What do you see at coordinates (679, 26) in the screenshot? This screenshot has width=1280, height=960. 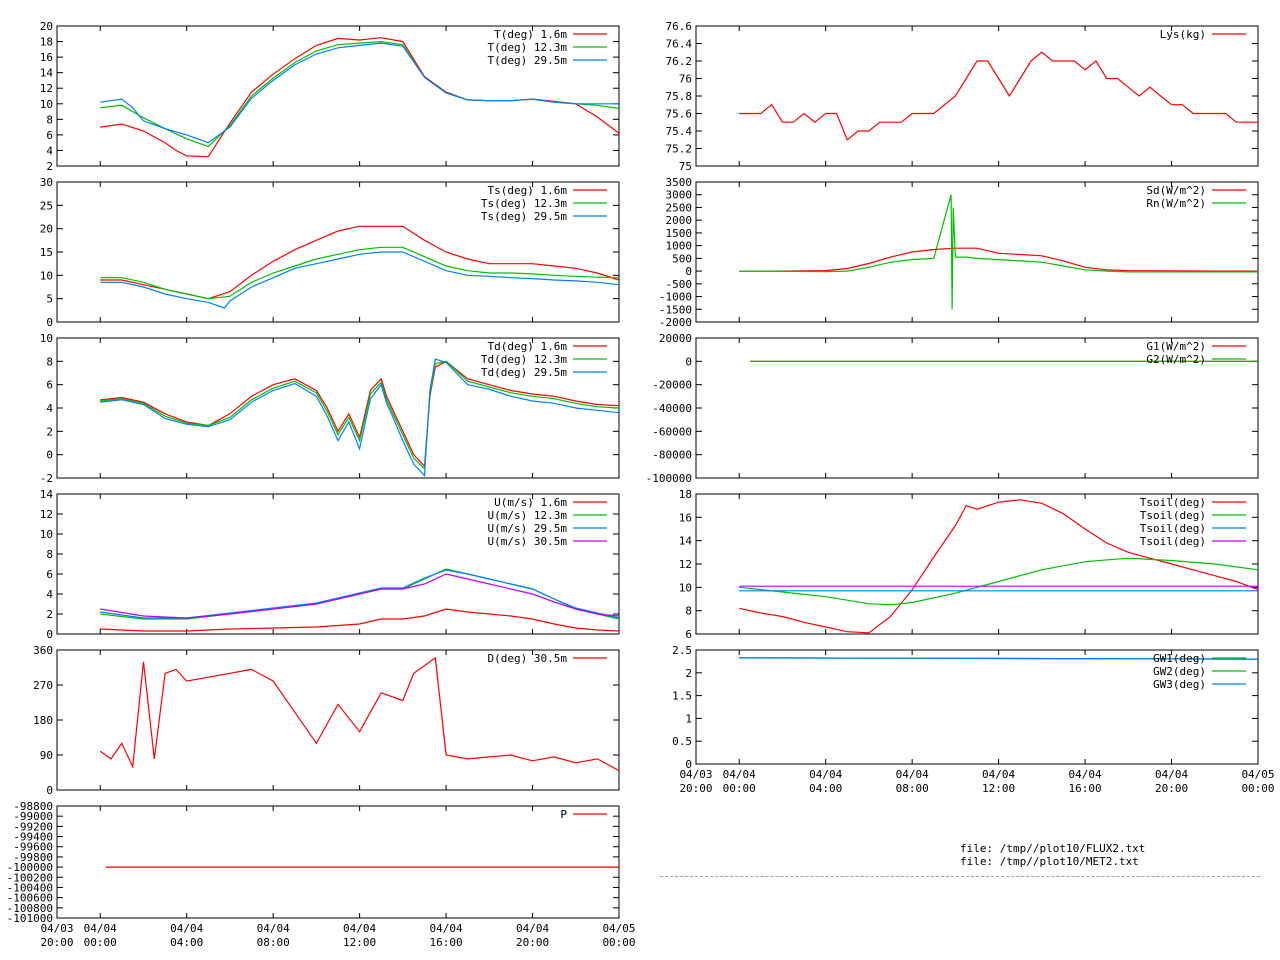 I see `y-tick-label: 76.6` at bounding box center [679, 26].